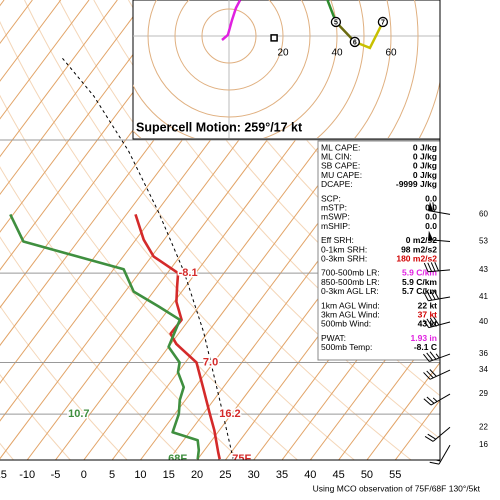 This screenshot has height=500, width=500. I want to click on wind-barbs: 60 53 43 41 40 36 34 29 22 16, so click(455, 333).